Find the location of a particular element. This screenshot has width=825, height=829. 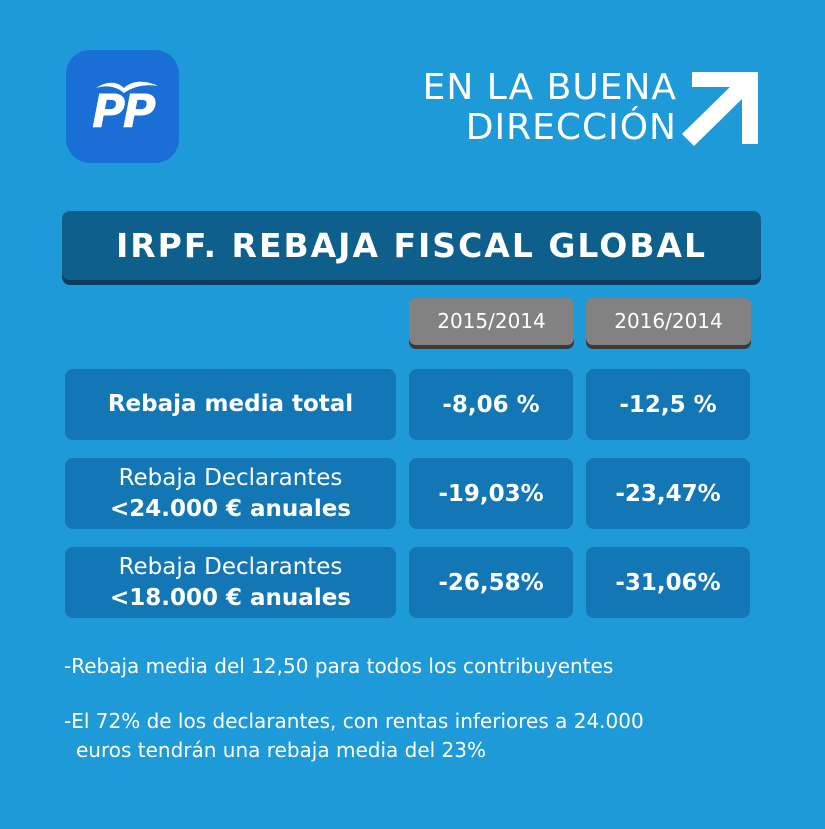

slogan: EN LA BUENA DIRECCIÓN is located at coordinates (550, 108).